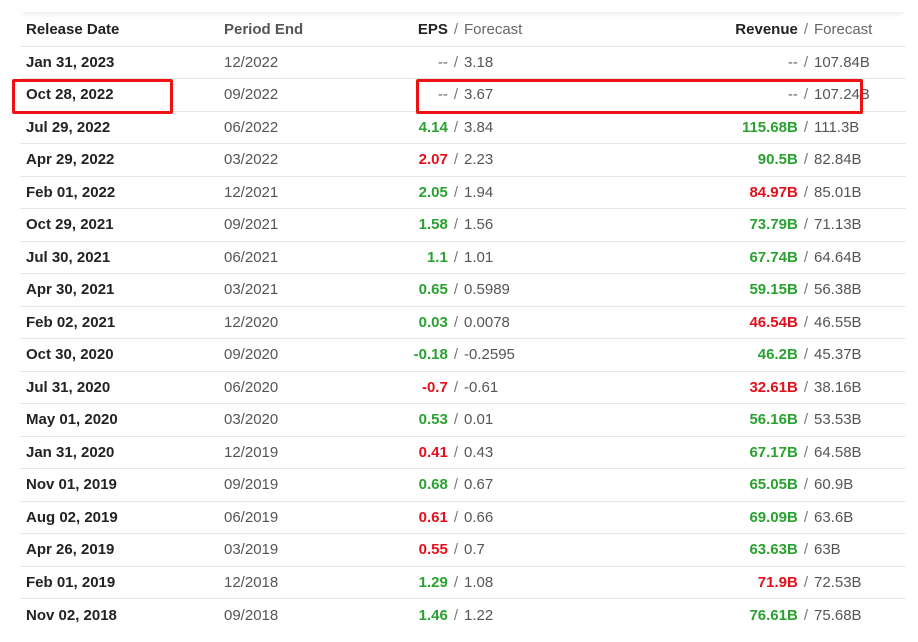 This screenshot has height=642, width=918. I want to click on eps-forecast-cell: 3.84, so click(533, 127).